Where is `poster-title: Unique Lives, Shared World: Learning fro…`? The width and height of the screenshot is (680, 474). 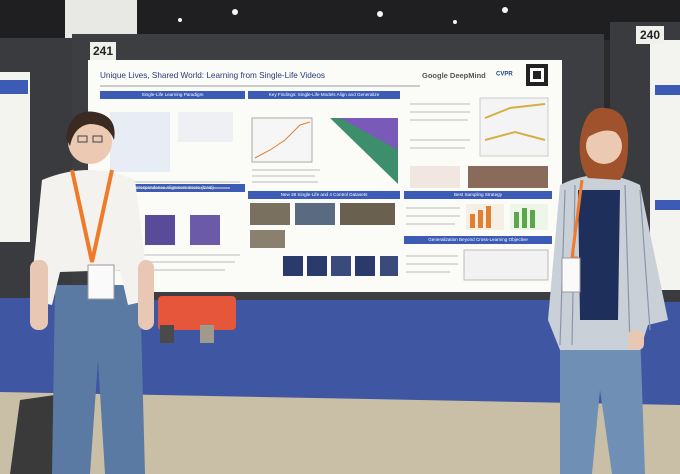
poster-title: Unique Lives, Shared World: Learning fro… is located at coordinates (212, 75).